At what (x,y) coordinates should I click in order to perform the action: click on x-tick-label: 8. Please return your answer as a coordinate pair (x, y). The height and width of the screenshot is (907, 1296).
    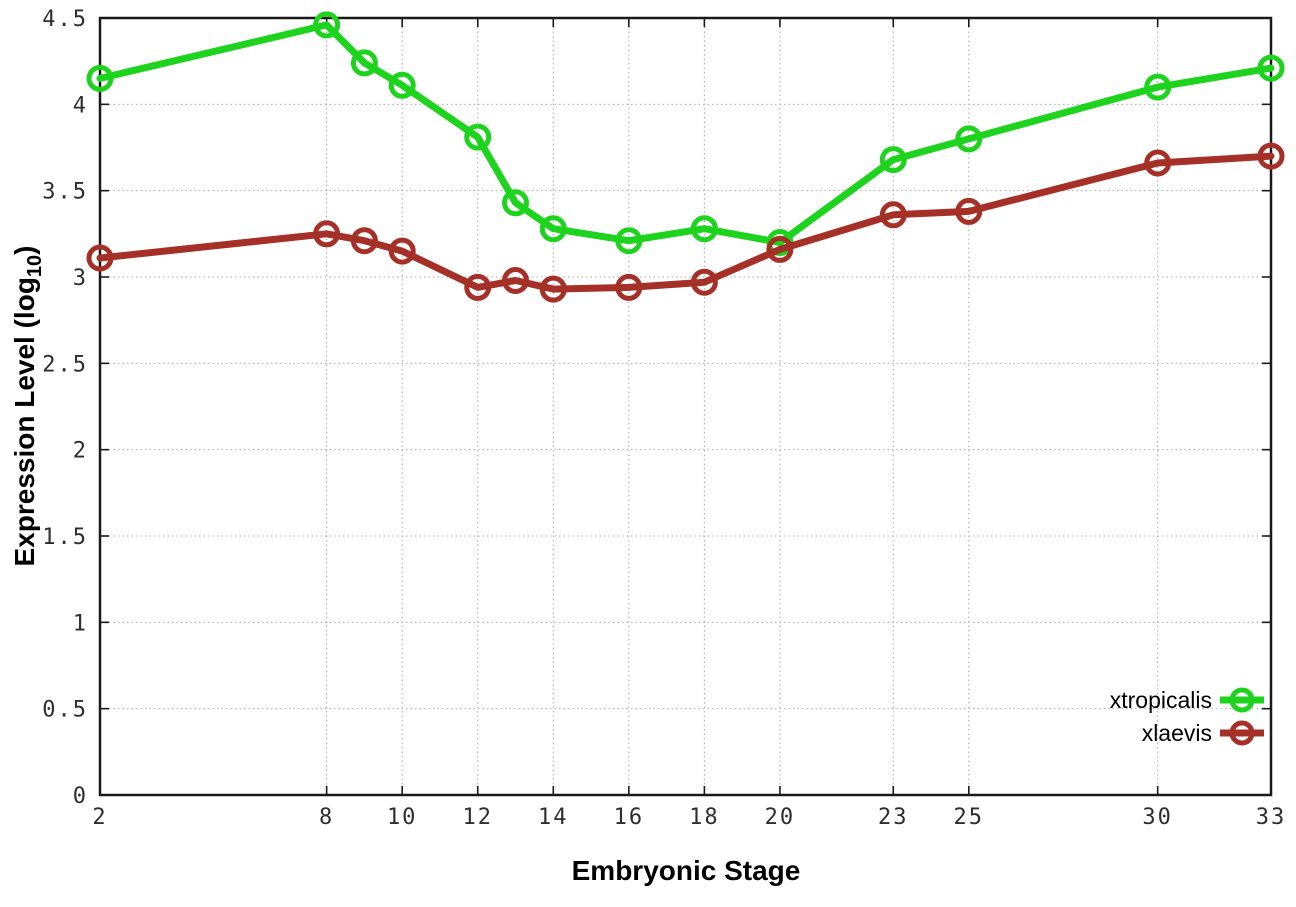
    Looking at the image, I should click on (326, 817).